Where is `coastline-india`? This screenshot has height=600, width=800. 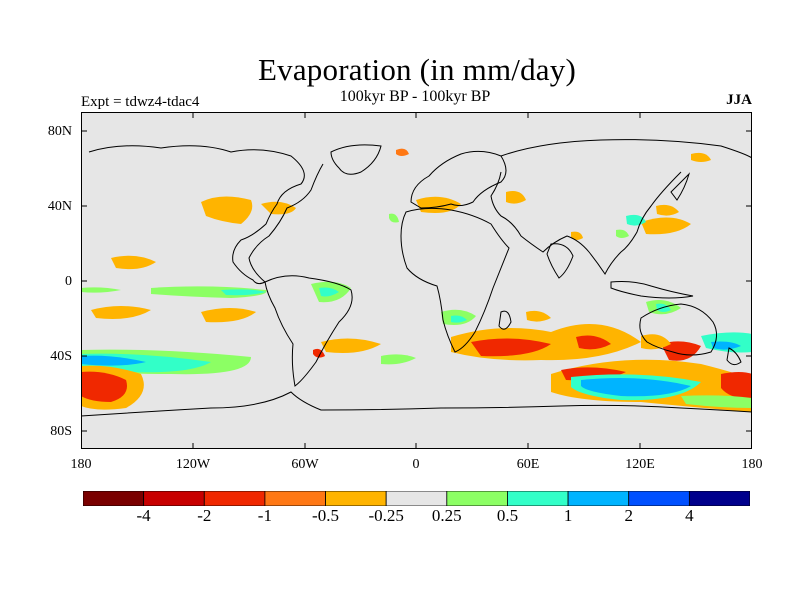 coastline-india is located at coordinates (560, 261).